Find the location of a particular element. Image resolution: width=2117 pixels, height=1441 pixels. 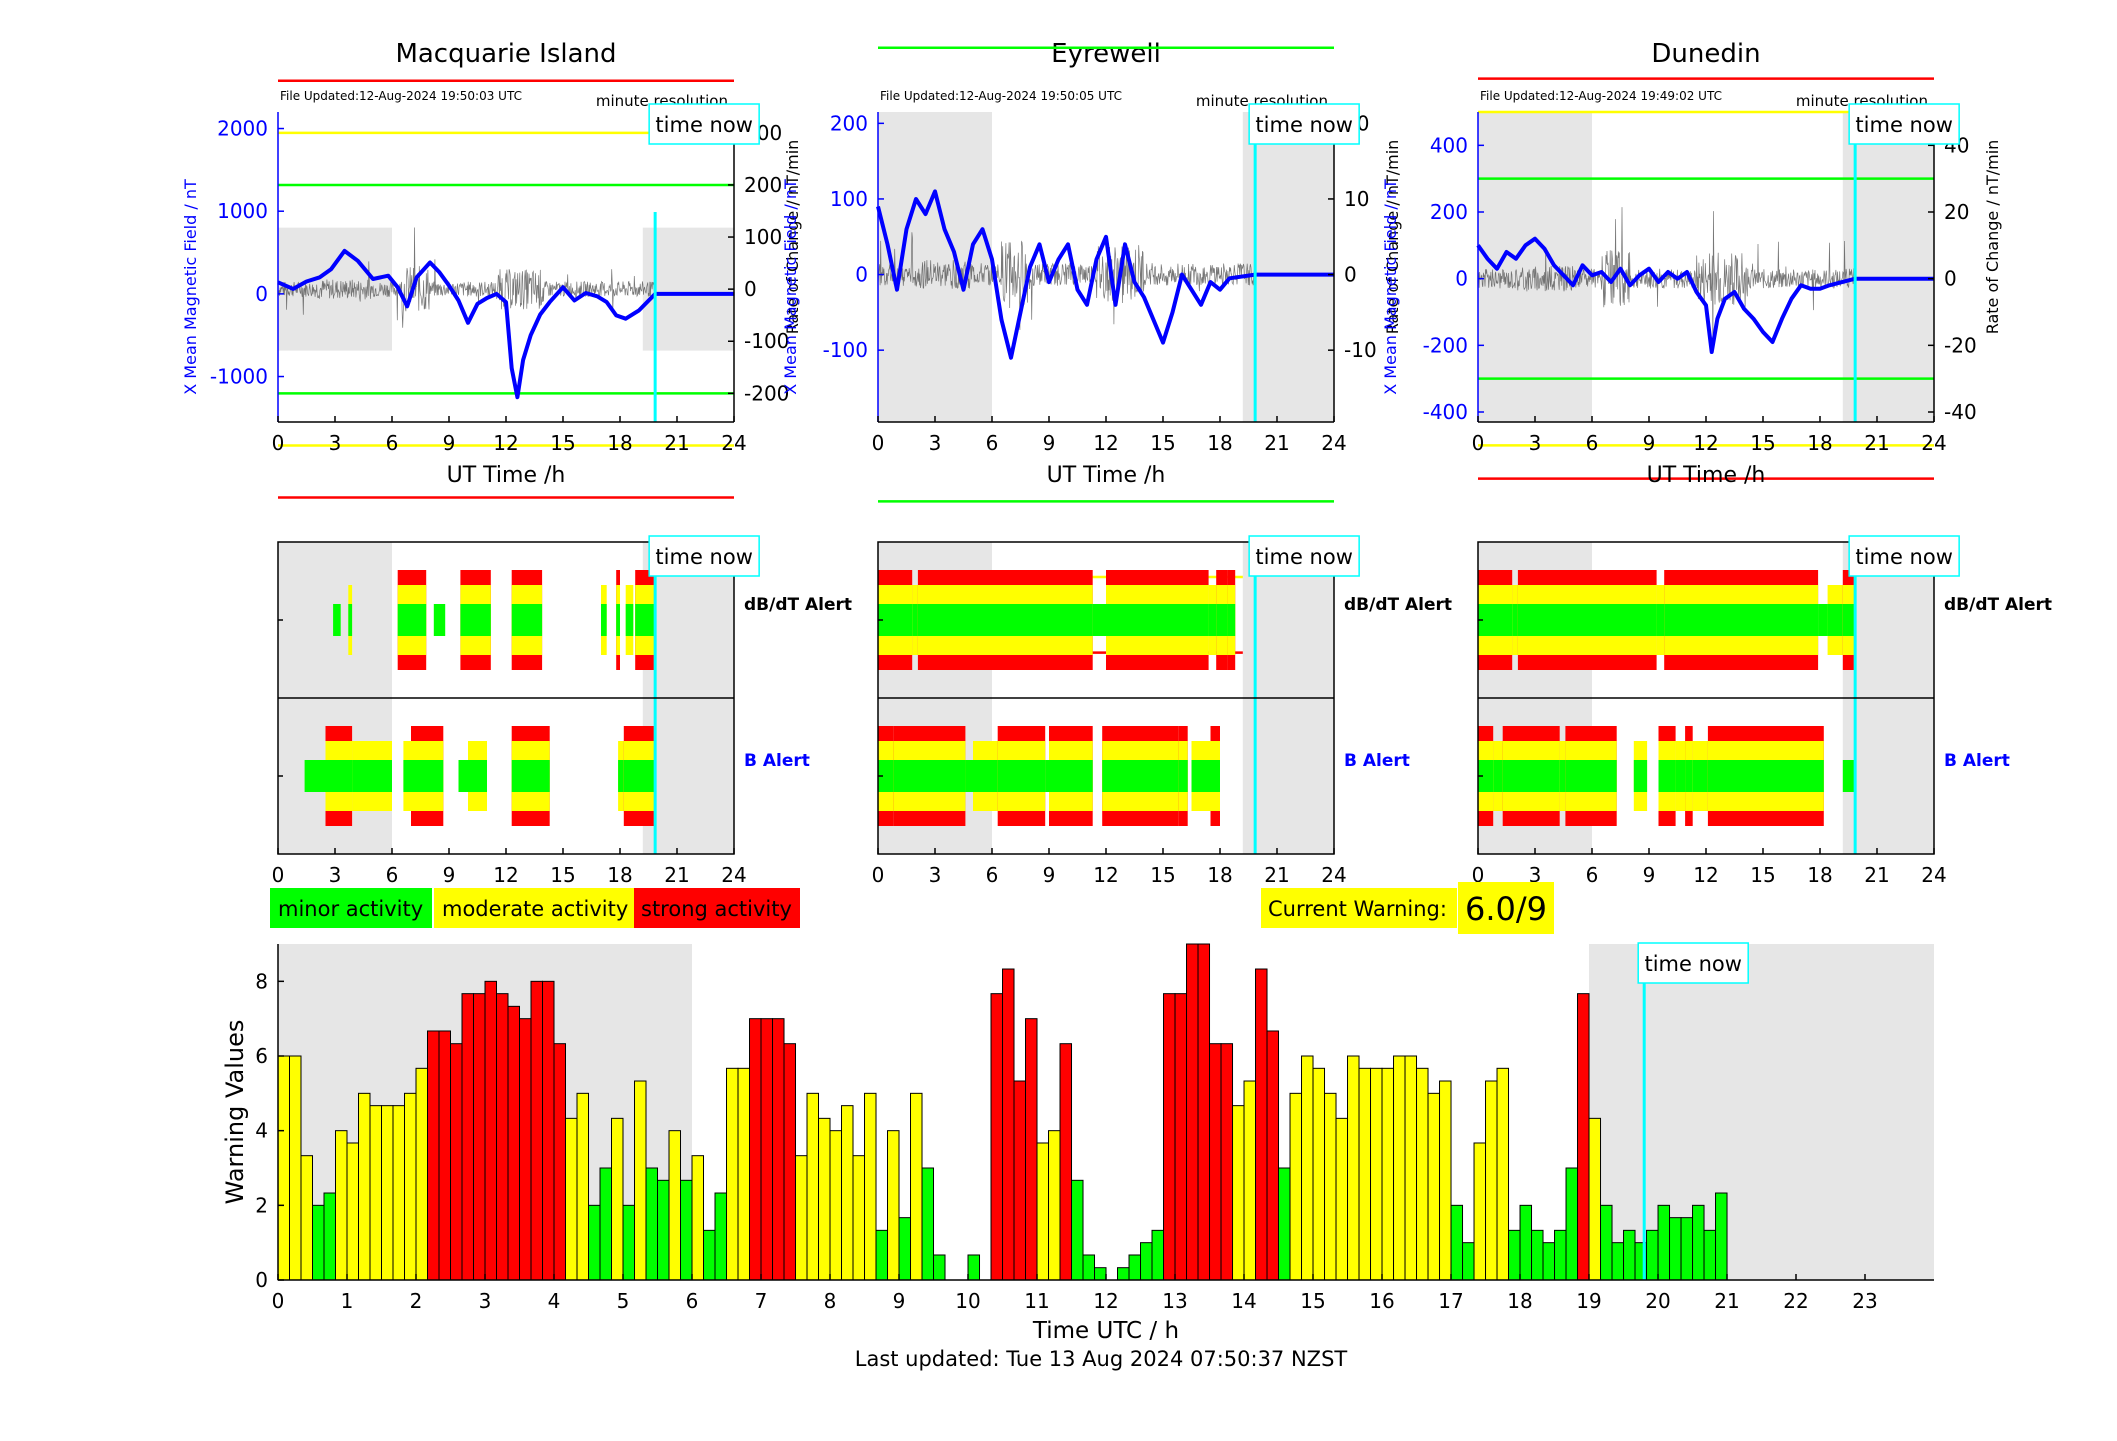

right-tick-label: 10 is located at coordinates (1356, 199).